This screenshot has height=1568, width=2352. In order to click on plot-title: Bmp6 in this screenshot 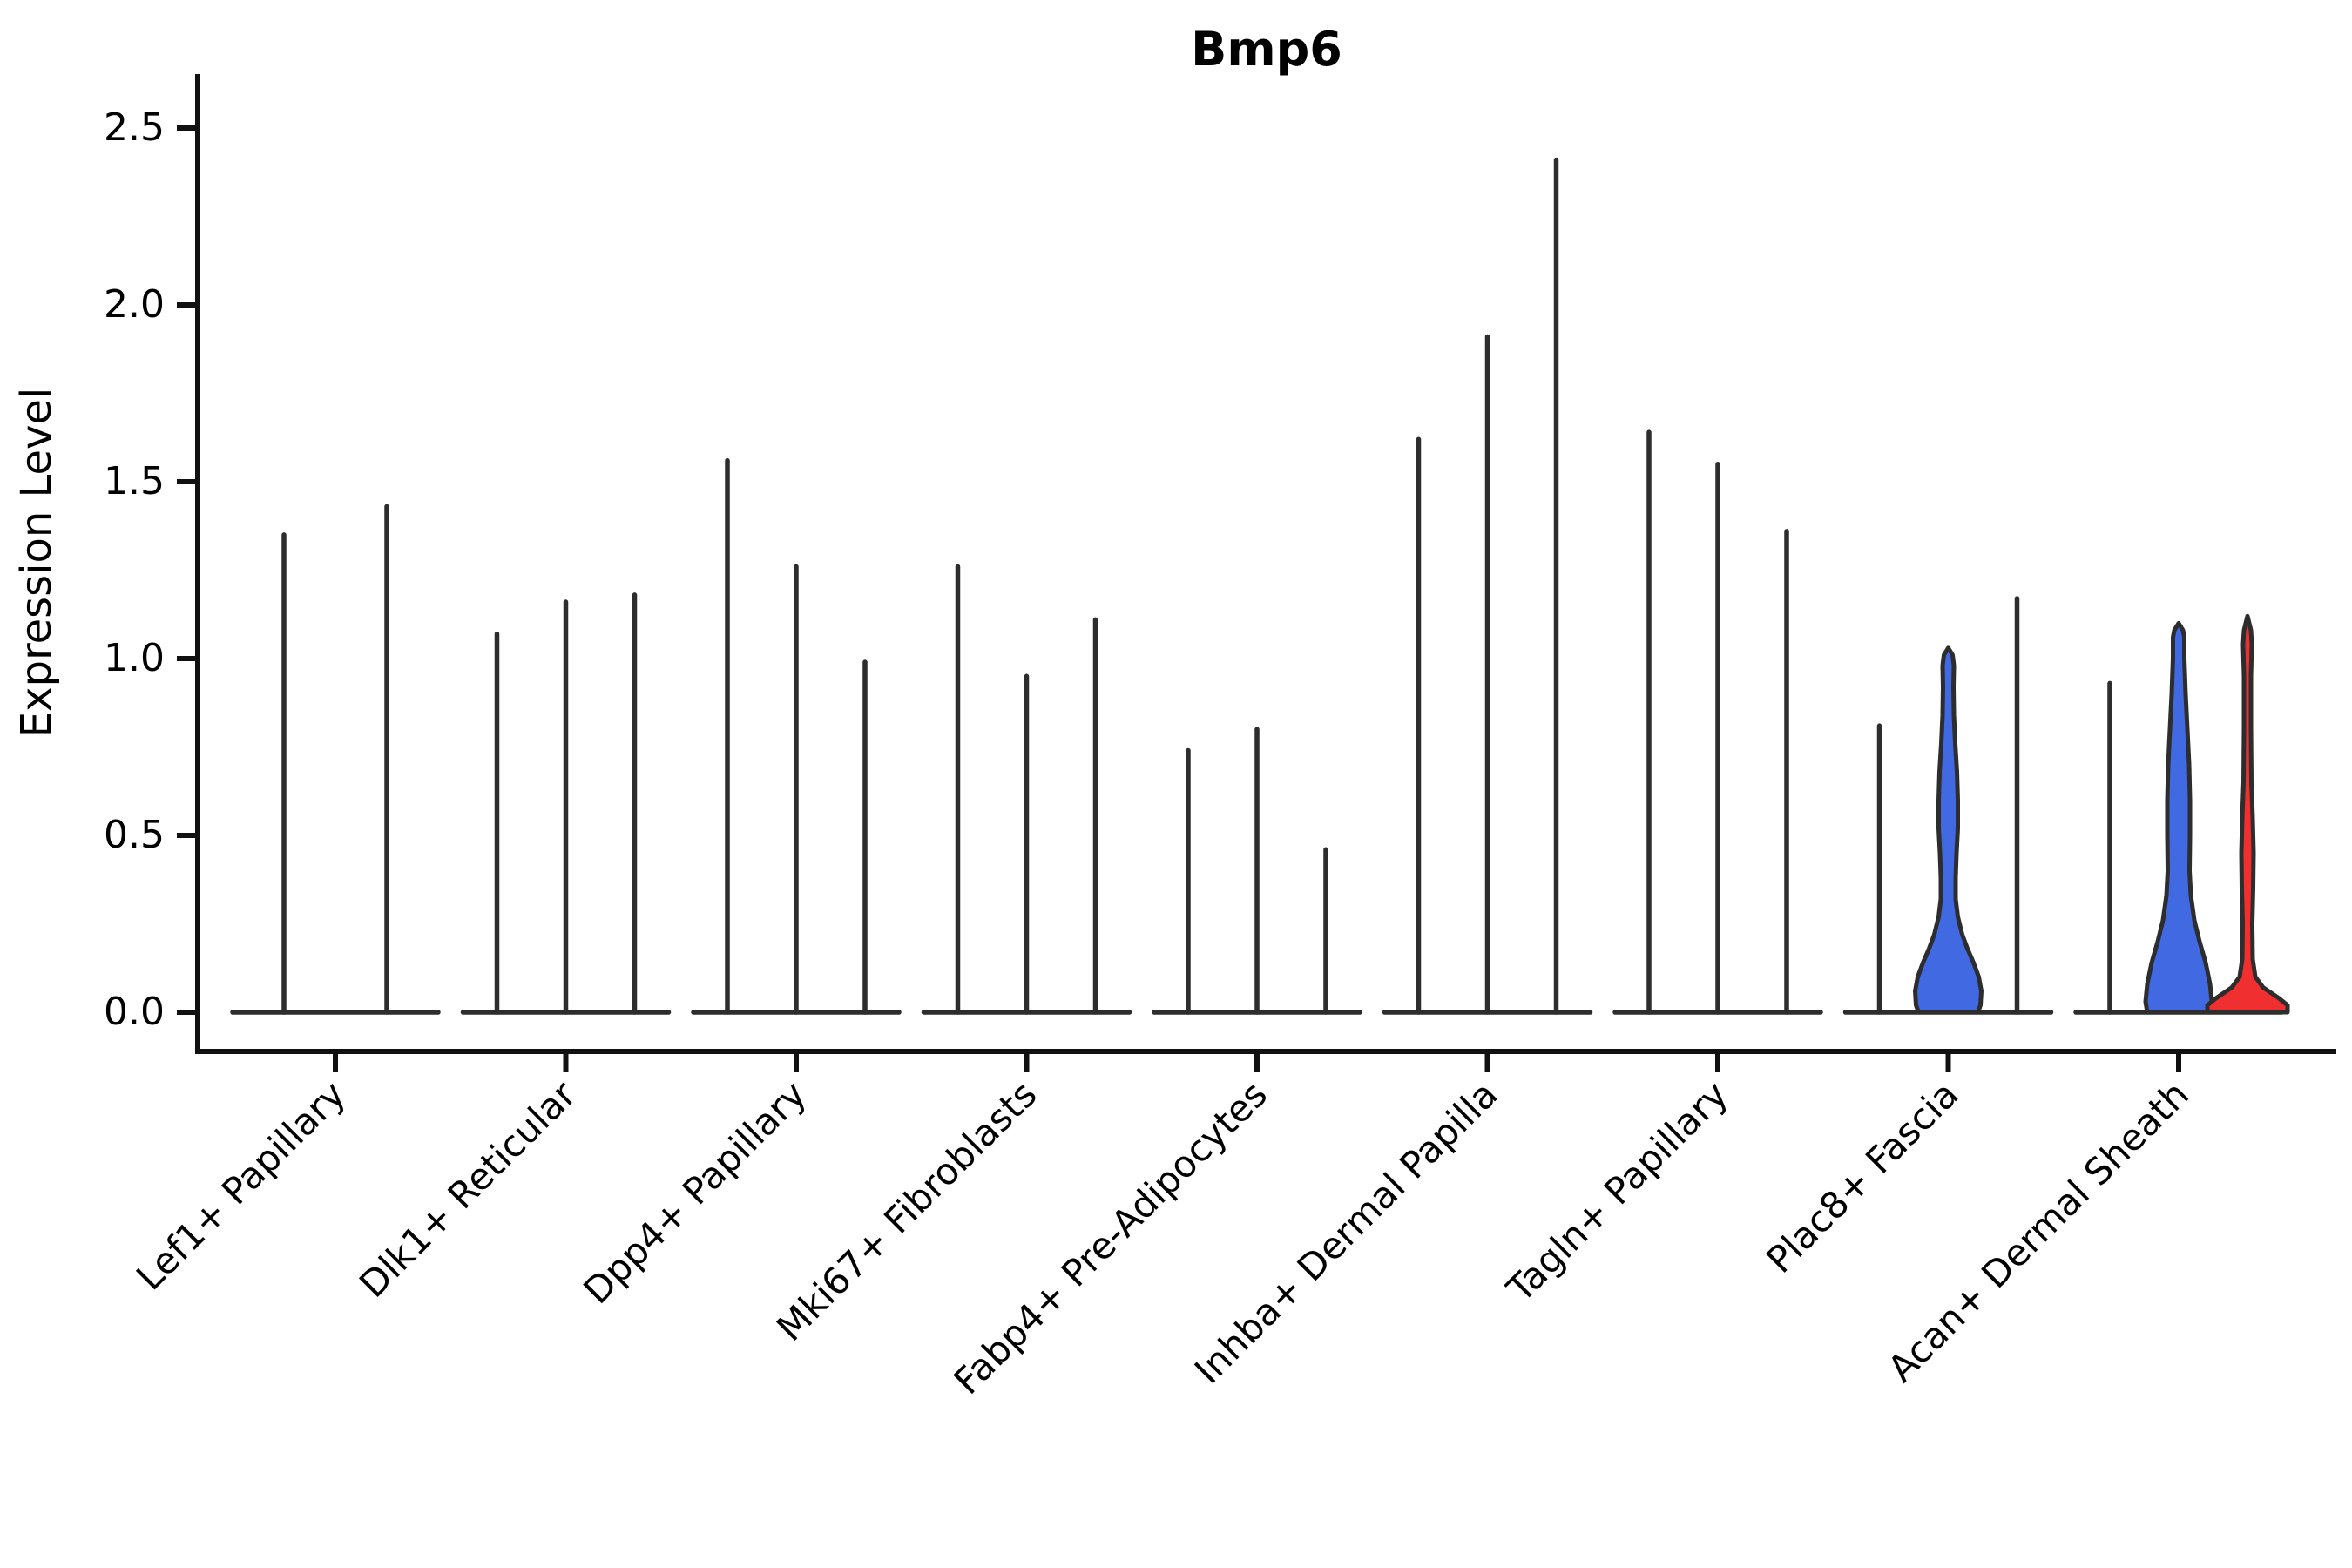, I will do `click(1266, 49)`.